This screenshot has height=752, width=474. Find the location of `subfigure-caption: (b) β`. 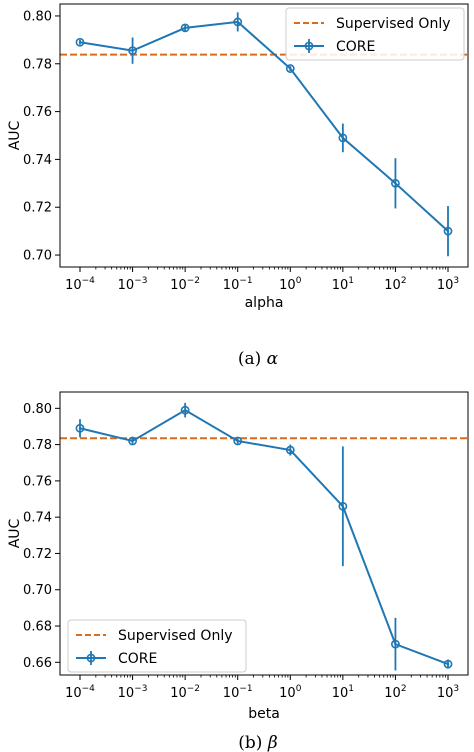

subfigure-caption: (b) β is located at coordinates (258, 742).